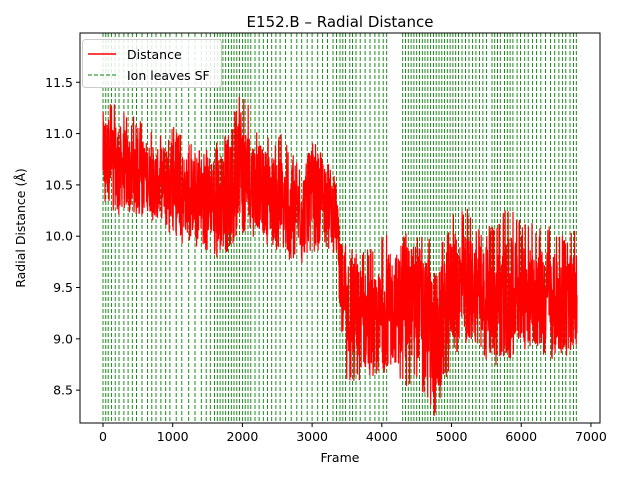  What do you see at coordinates (591, 436) in the screenshot?
I see `x-tick-label: 7000` at bounding box center [591, 436].